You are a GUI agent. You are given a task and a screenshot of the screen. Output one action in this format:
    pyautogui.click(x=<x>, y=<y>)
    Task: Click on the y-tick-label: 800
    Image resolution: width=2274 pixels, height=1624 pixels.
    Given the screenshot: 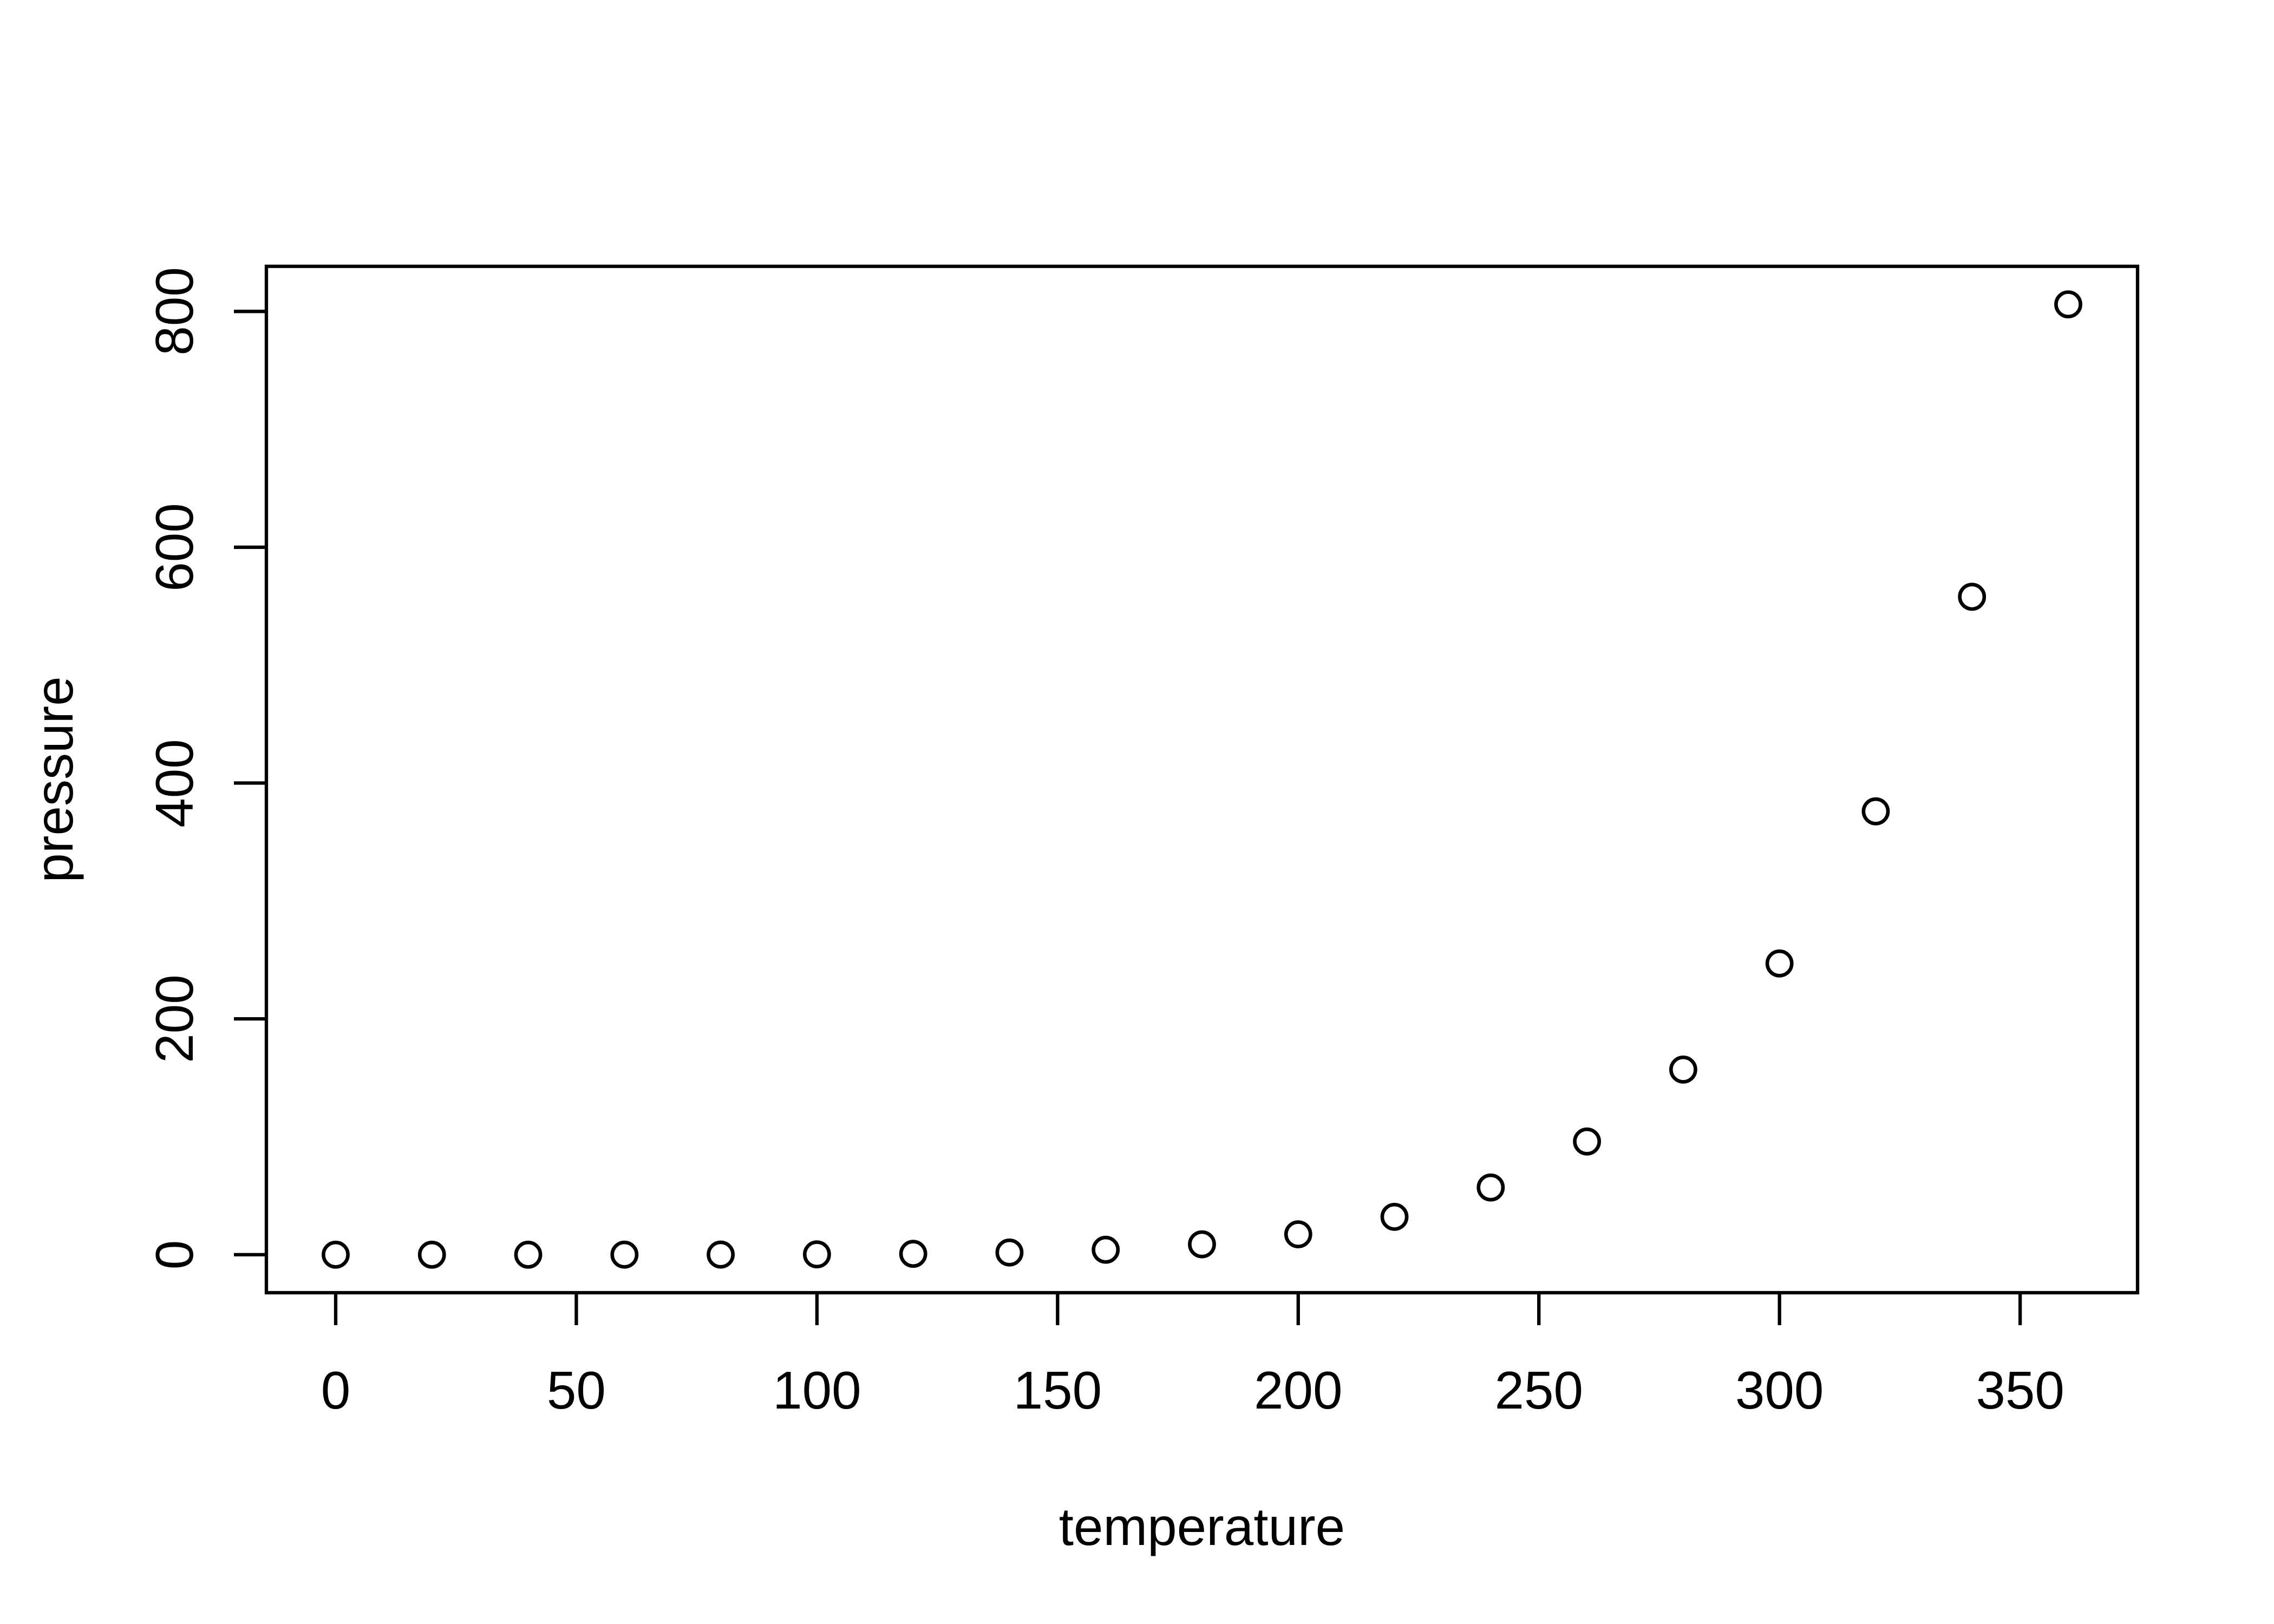 What is the action you would take?
    pyautogui.click(x=175, y=311)
    